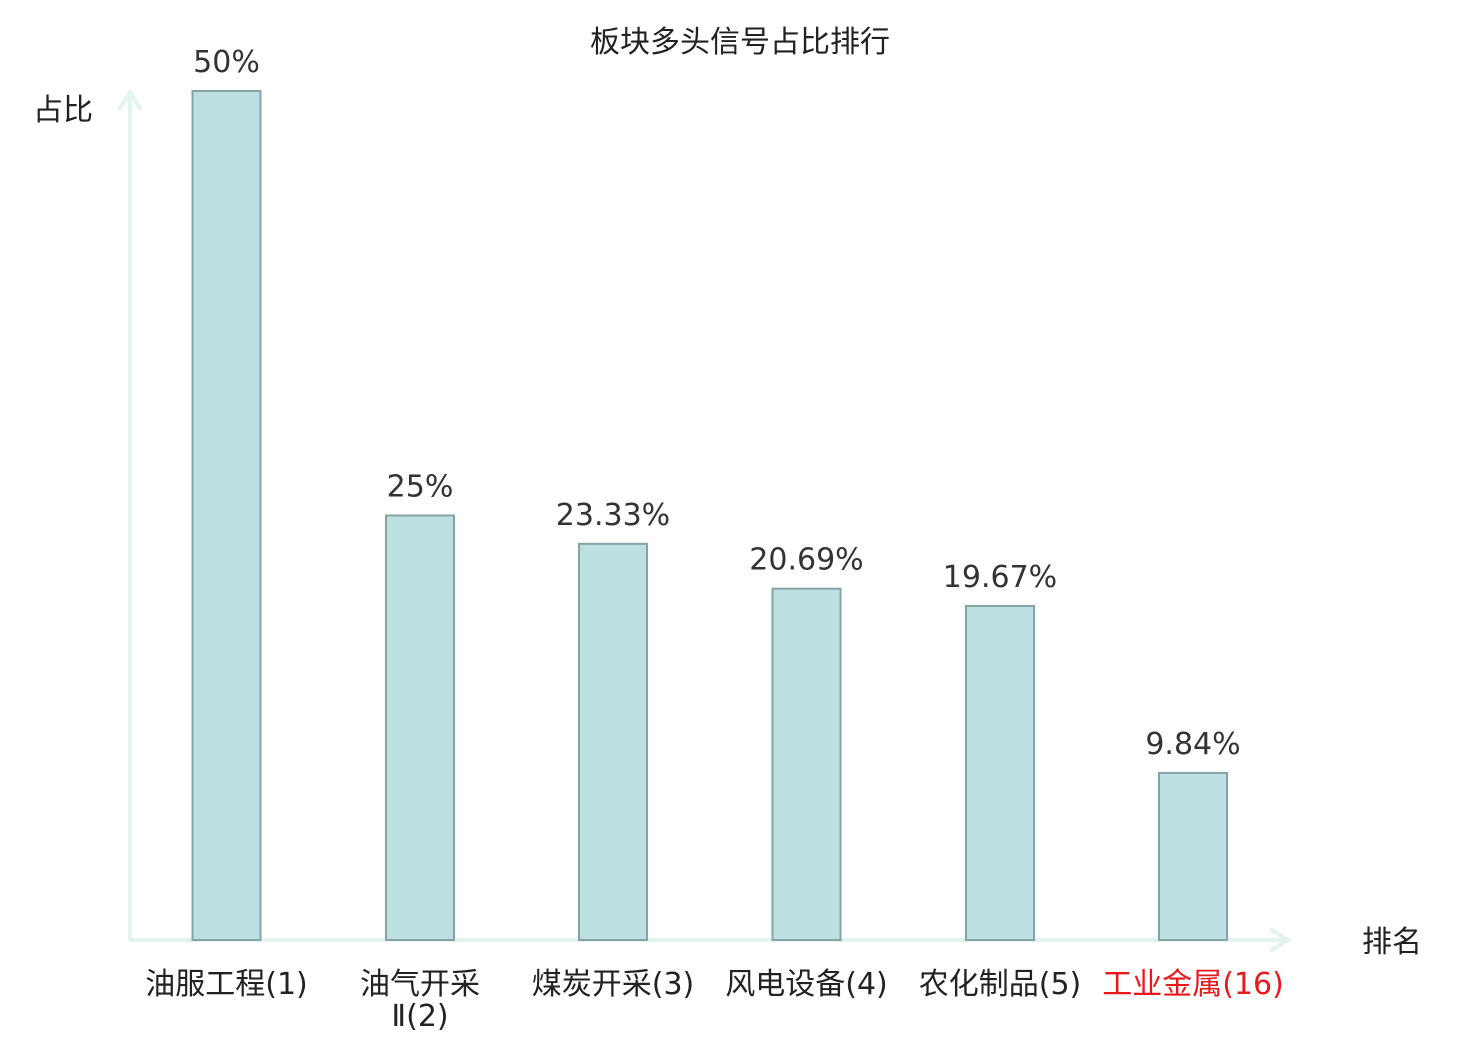 This screenshot has width=1480, height=1040. Describe the element at coordinates (613, 984) in the screenshot. I see `category-tick-label: 煤炭开采(3)` at that location.